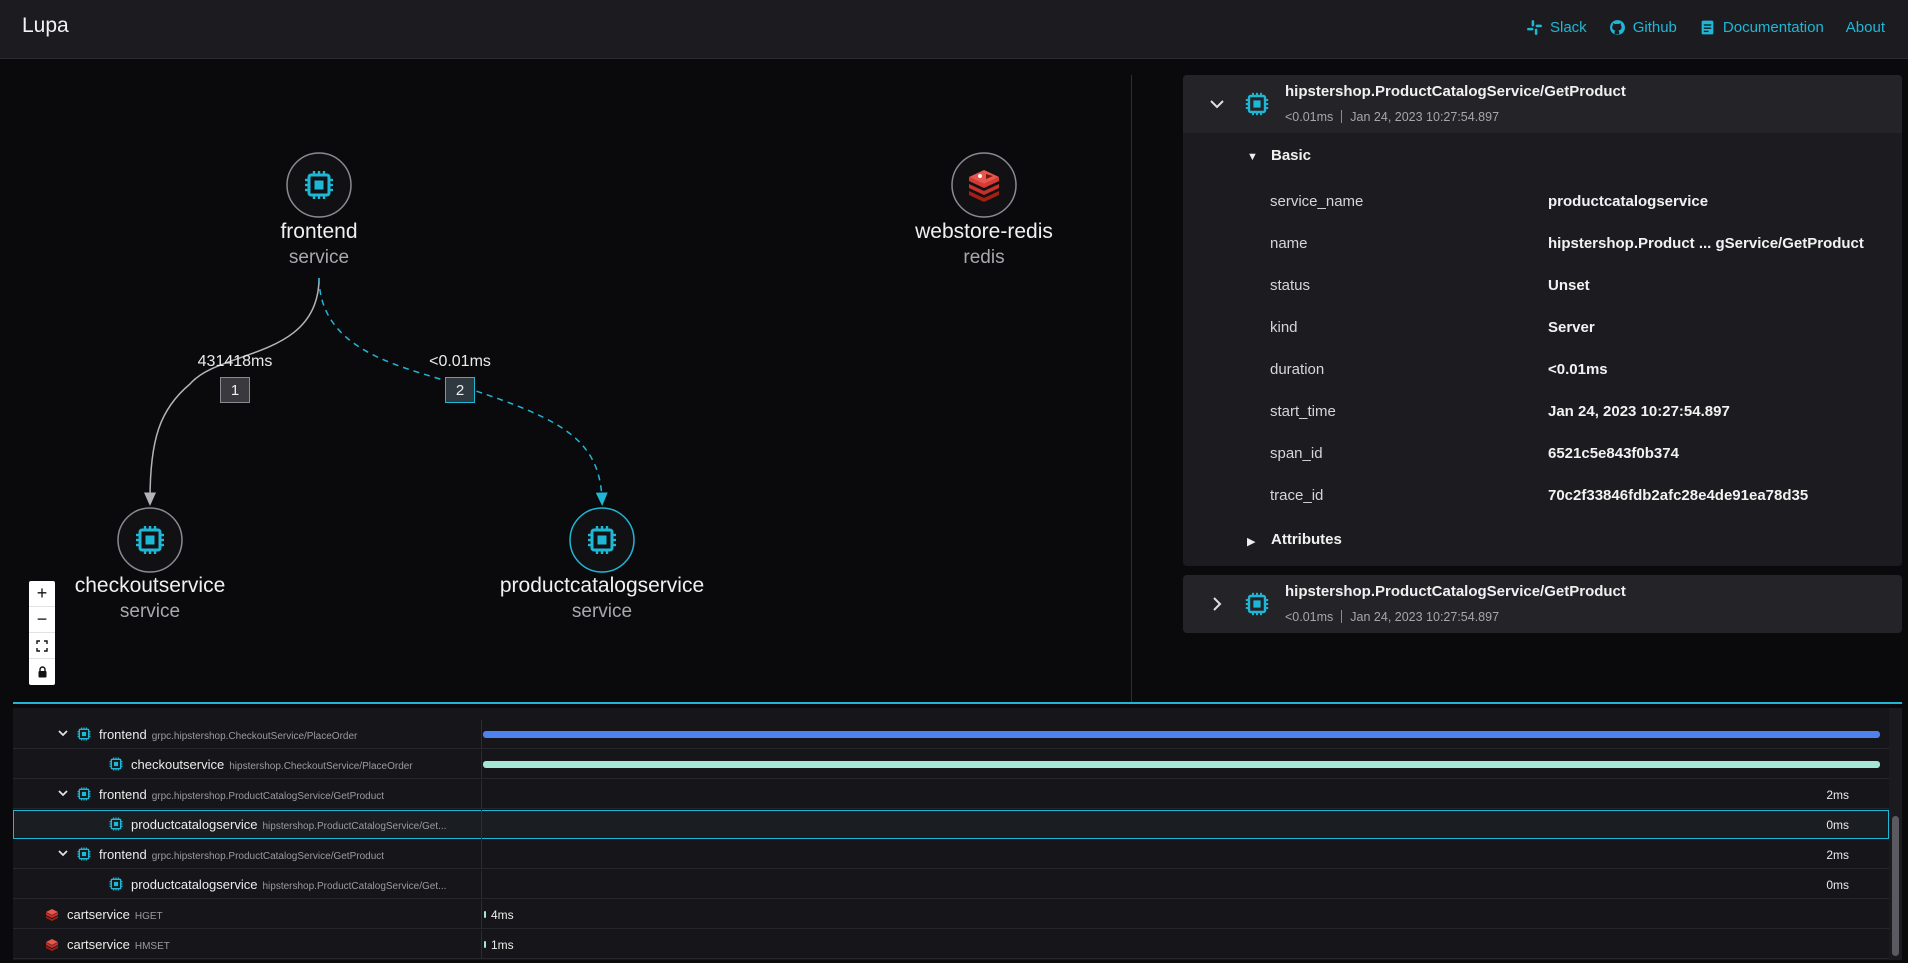 This screenshot has height=963, width=1908. I want to click on edge-frontend-checkoutservice, so click(232, 391).